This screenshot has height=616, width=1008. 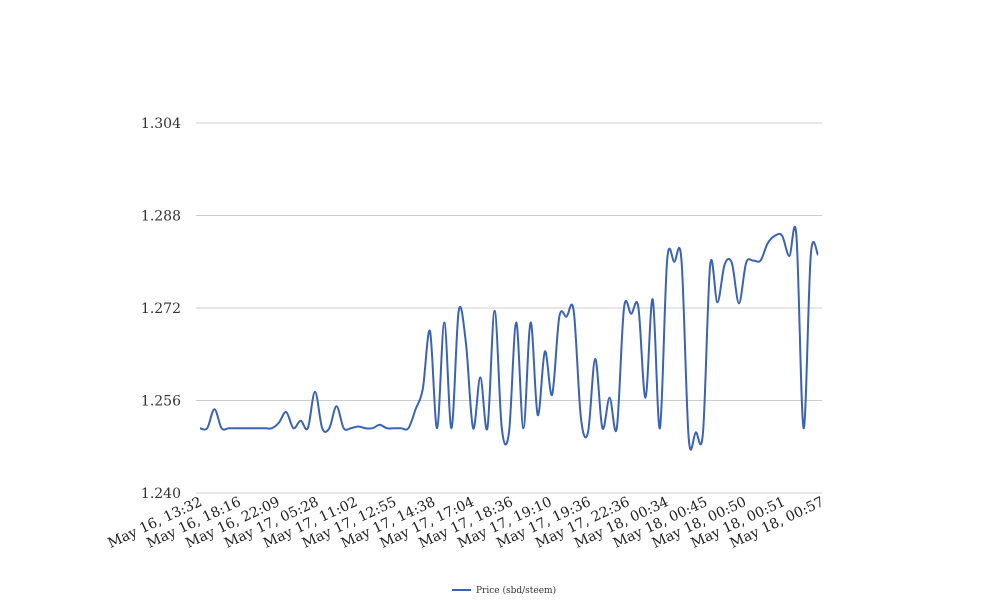 I want to click on y-axis-ticks: 1.240 1.256 1.272 1.288 1.304, so click(x=161, y=309).